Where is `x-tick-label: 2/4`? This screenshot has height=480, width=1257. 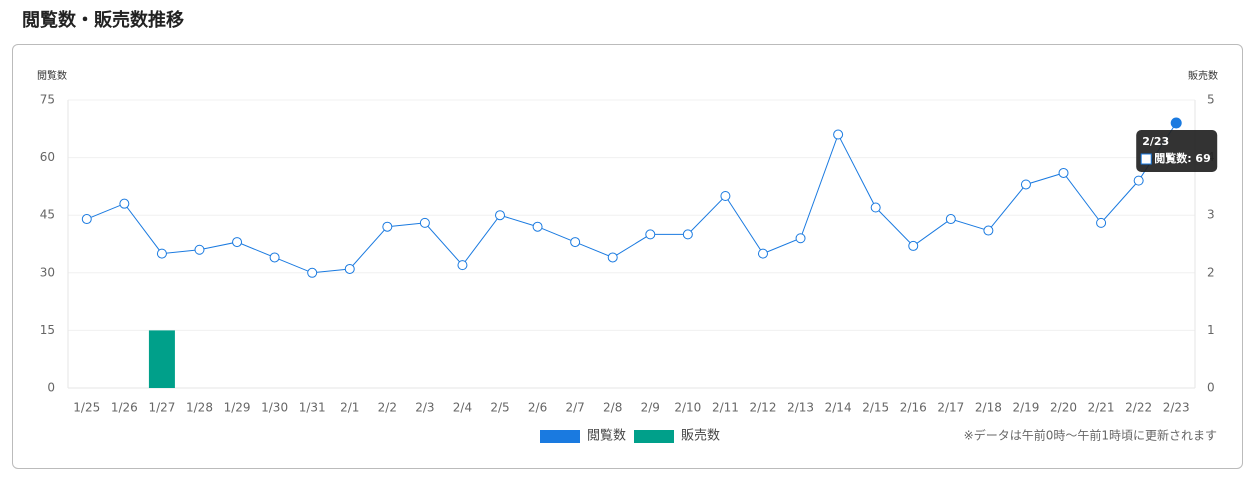
x-tick-label: 2/4 is located at coordinates (462, 408).